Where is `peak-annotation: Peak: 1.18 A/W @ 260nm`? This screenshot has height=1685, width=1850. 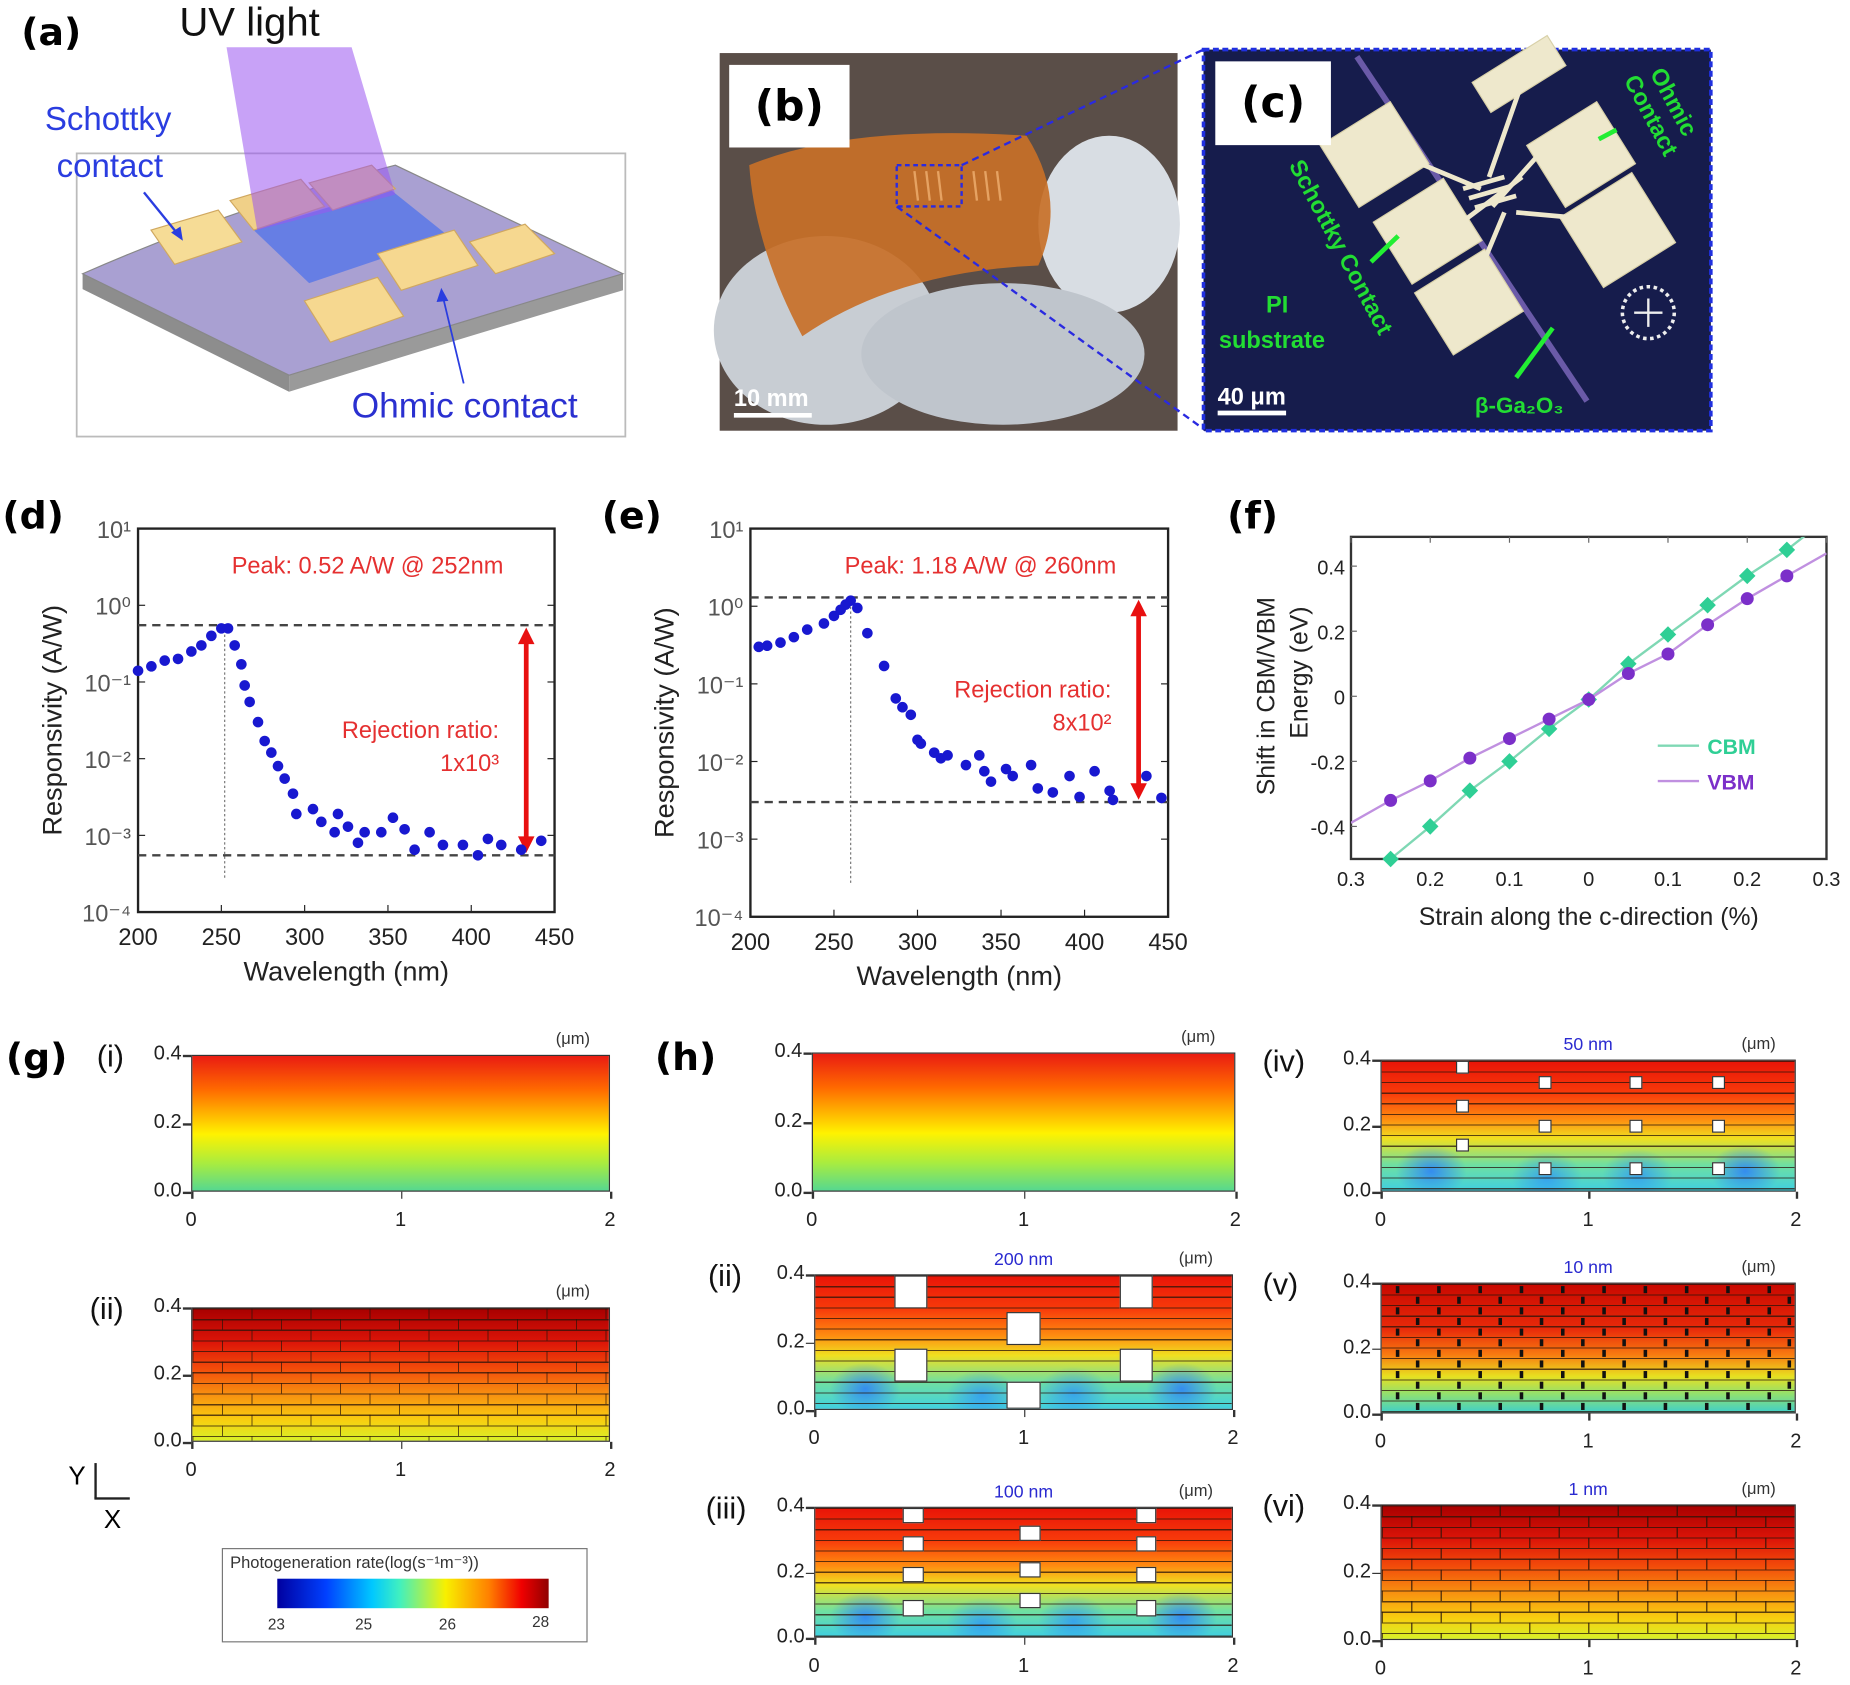
peak-annotation: Peak: 1.18 A/W @ 260nm is located at coordinates (981, 565).